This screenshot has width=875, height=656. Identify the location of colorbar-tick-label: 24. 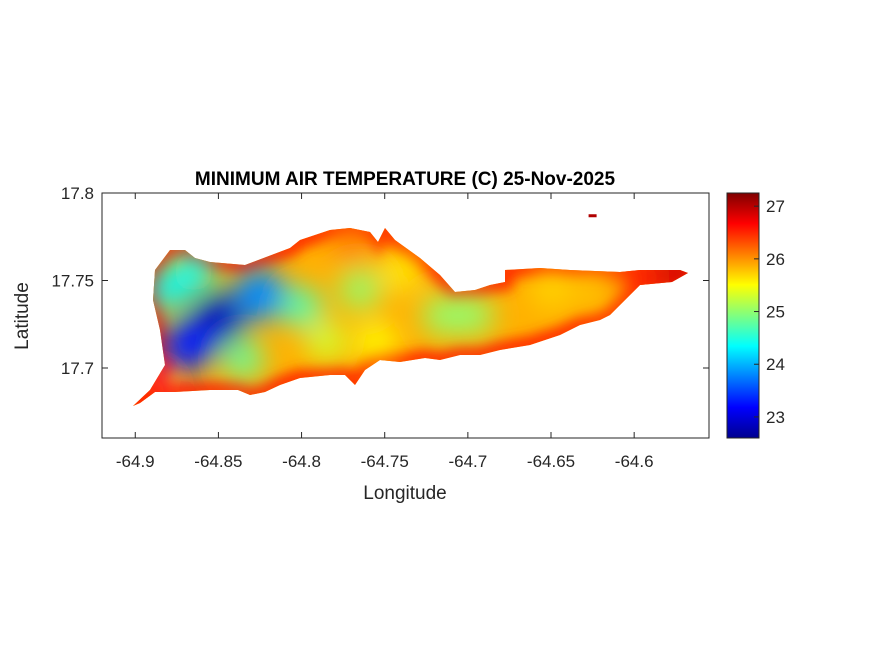
(775, 364).